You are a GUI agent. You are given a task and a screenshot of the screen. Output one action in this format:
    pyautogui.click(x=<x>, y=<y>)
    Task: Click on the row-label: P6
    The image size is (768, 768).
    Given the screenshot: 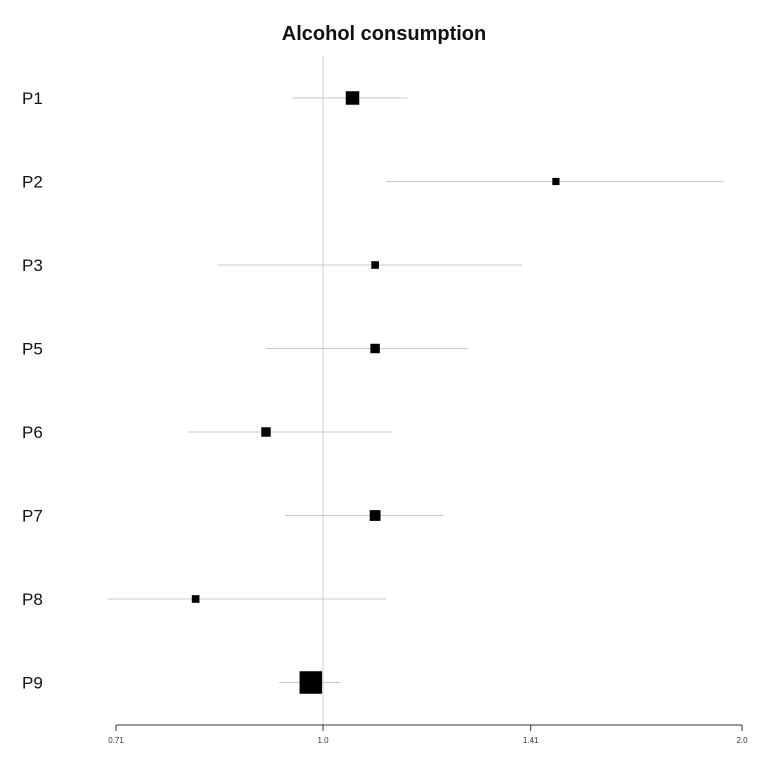 What is the action you would take?
    pyautogui.click(x=32, y=432)
    